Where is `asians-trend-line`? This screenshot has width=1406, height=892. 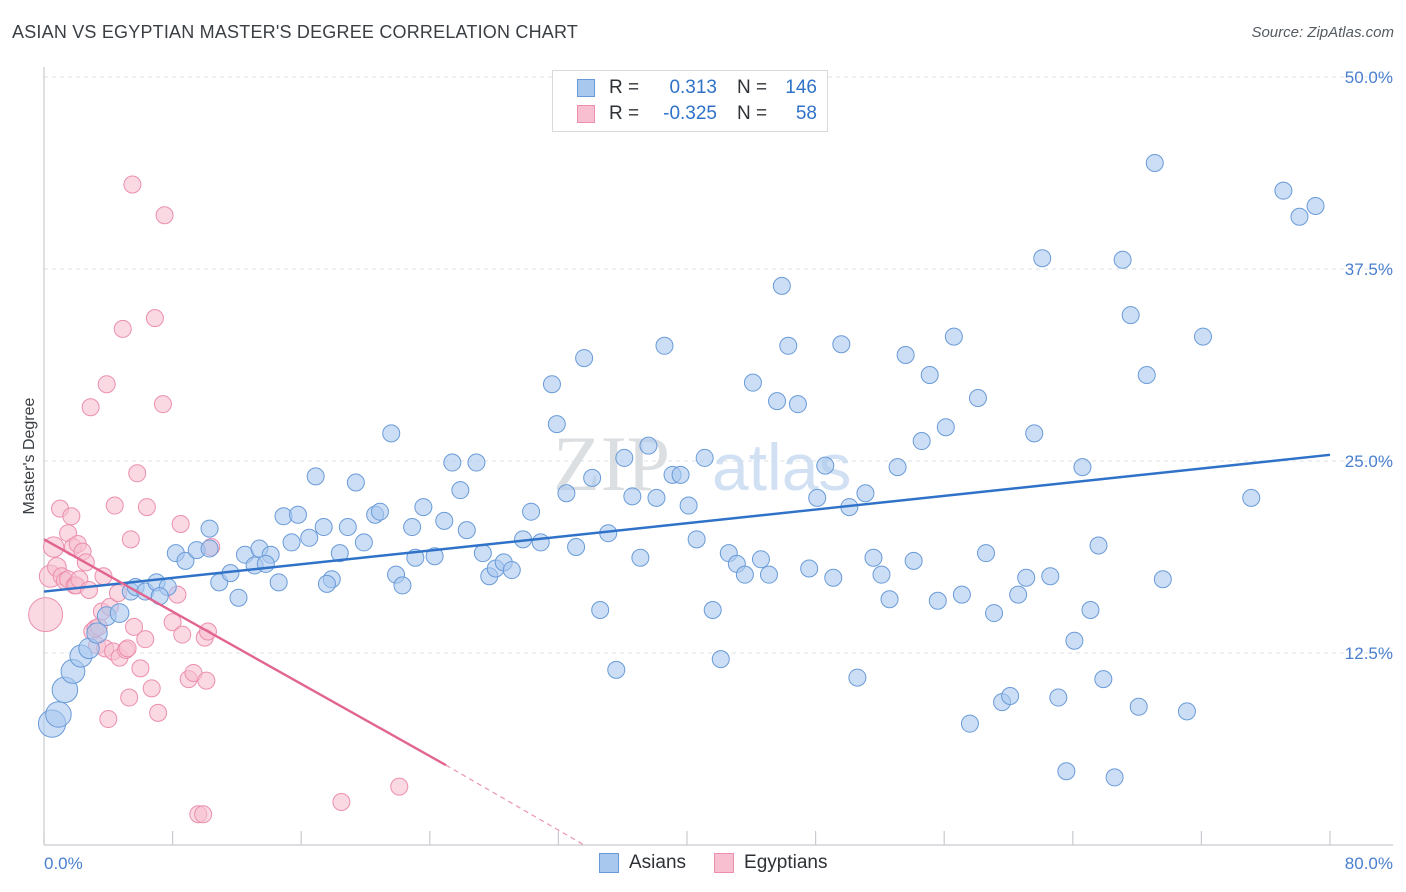 asians-trend-line is located at coordinates (687, 523).